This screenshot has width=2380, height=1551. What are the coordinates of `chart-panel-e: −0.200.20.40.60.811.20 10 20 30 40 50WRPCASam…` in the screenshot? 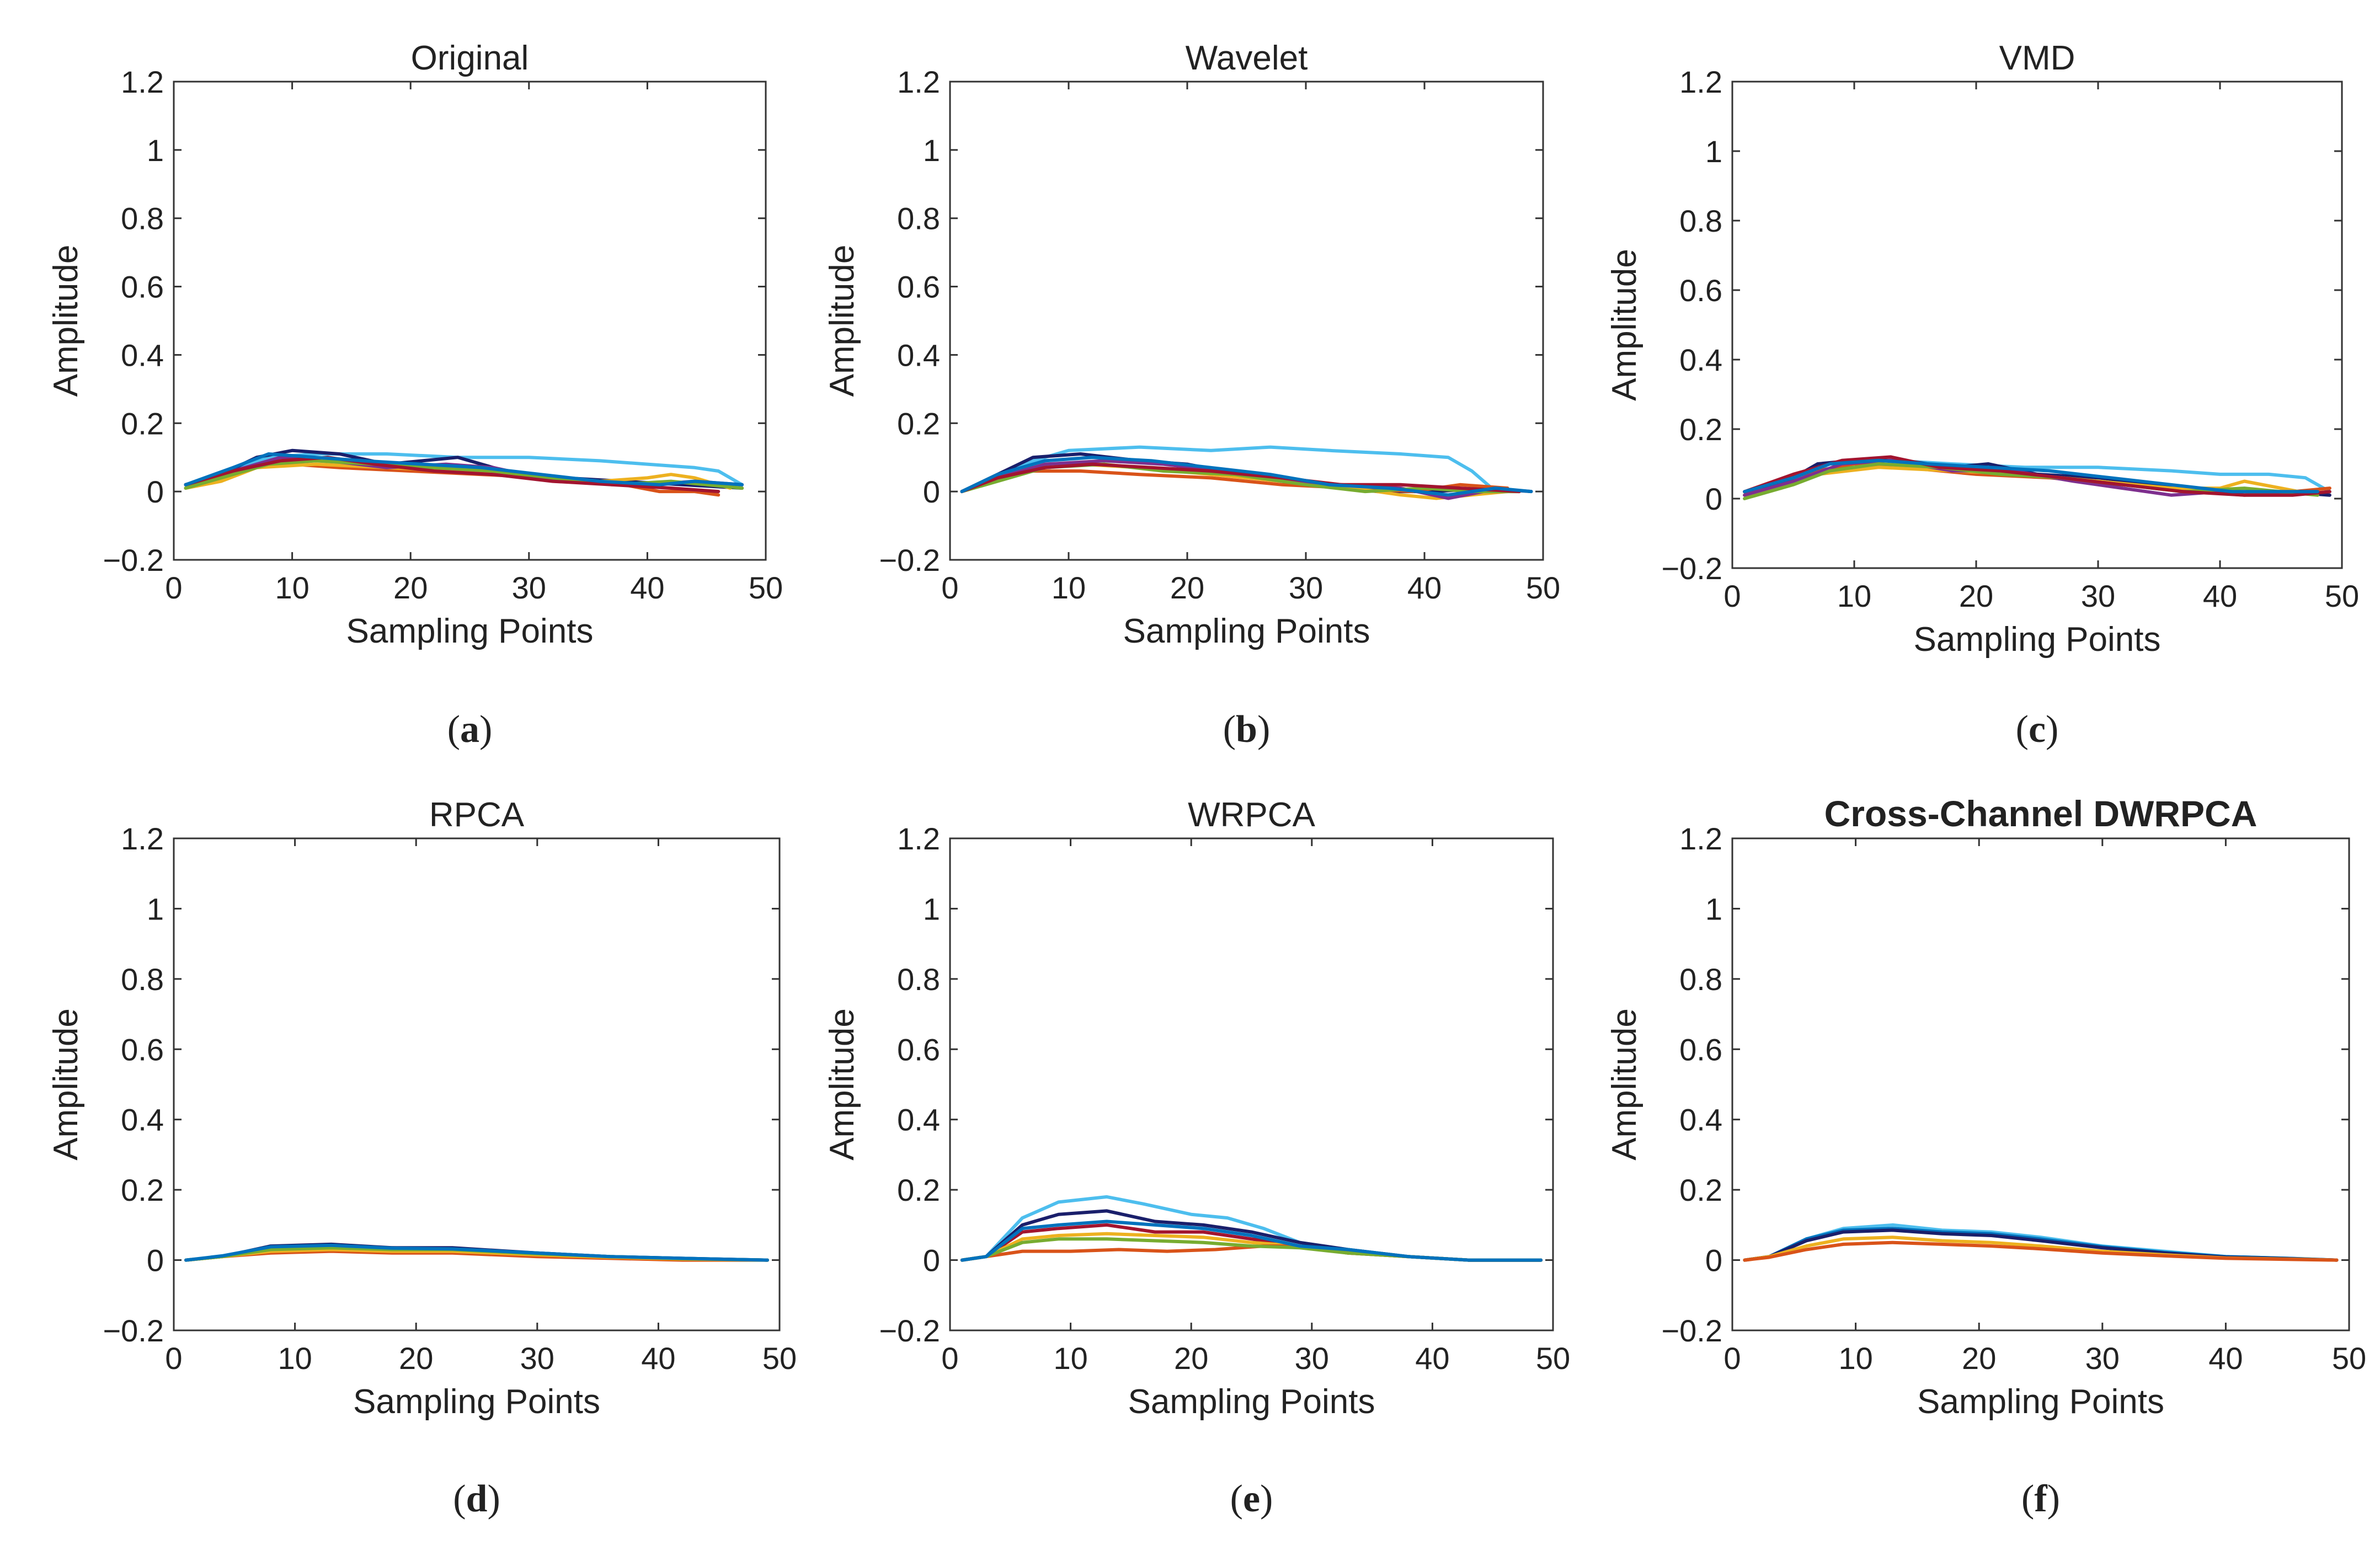 It's located at (1196, 1158).